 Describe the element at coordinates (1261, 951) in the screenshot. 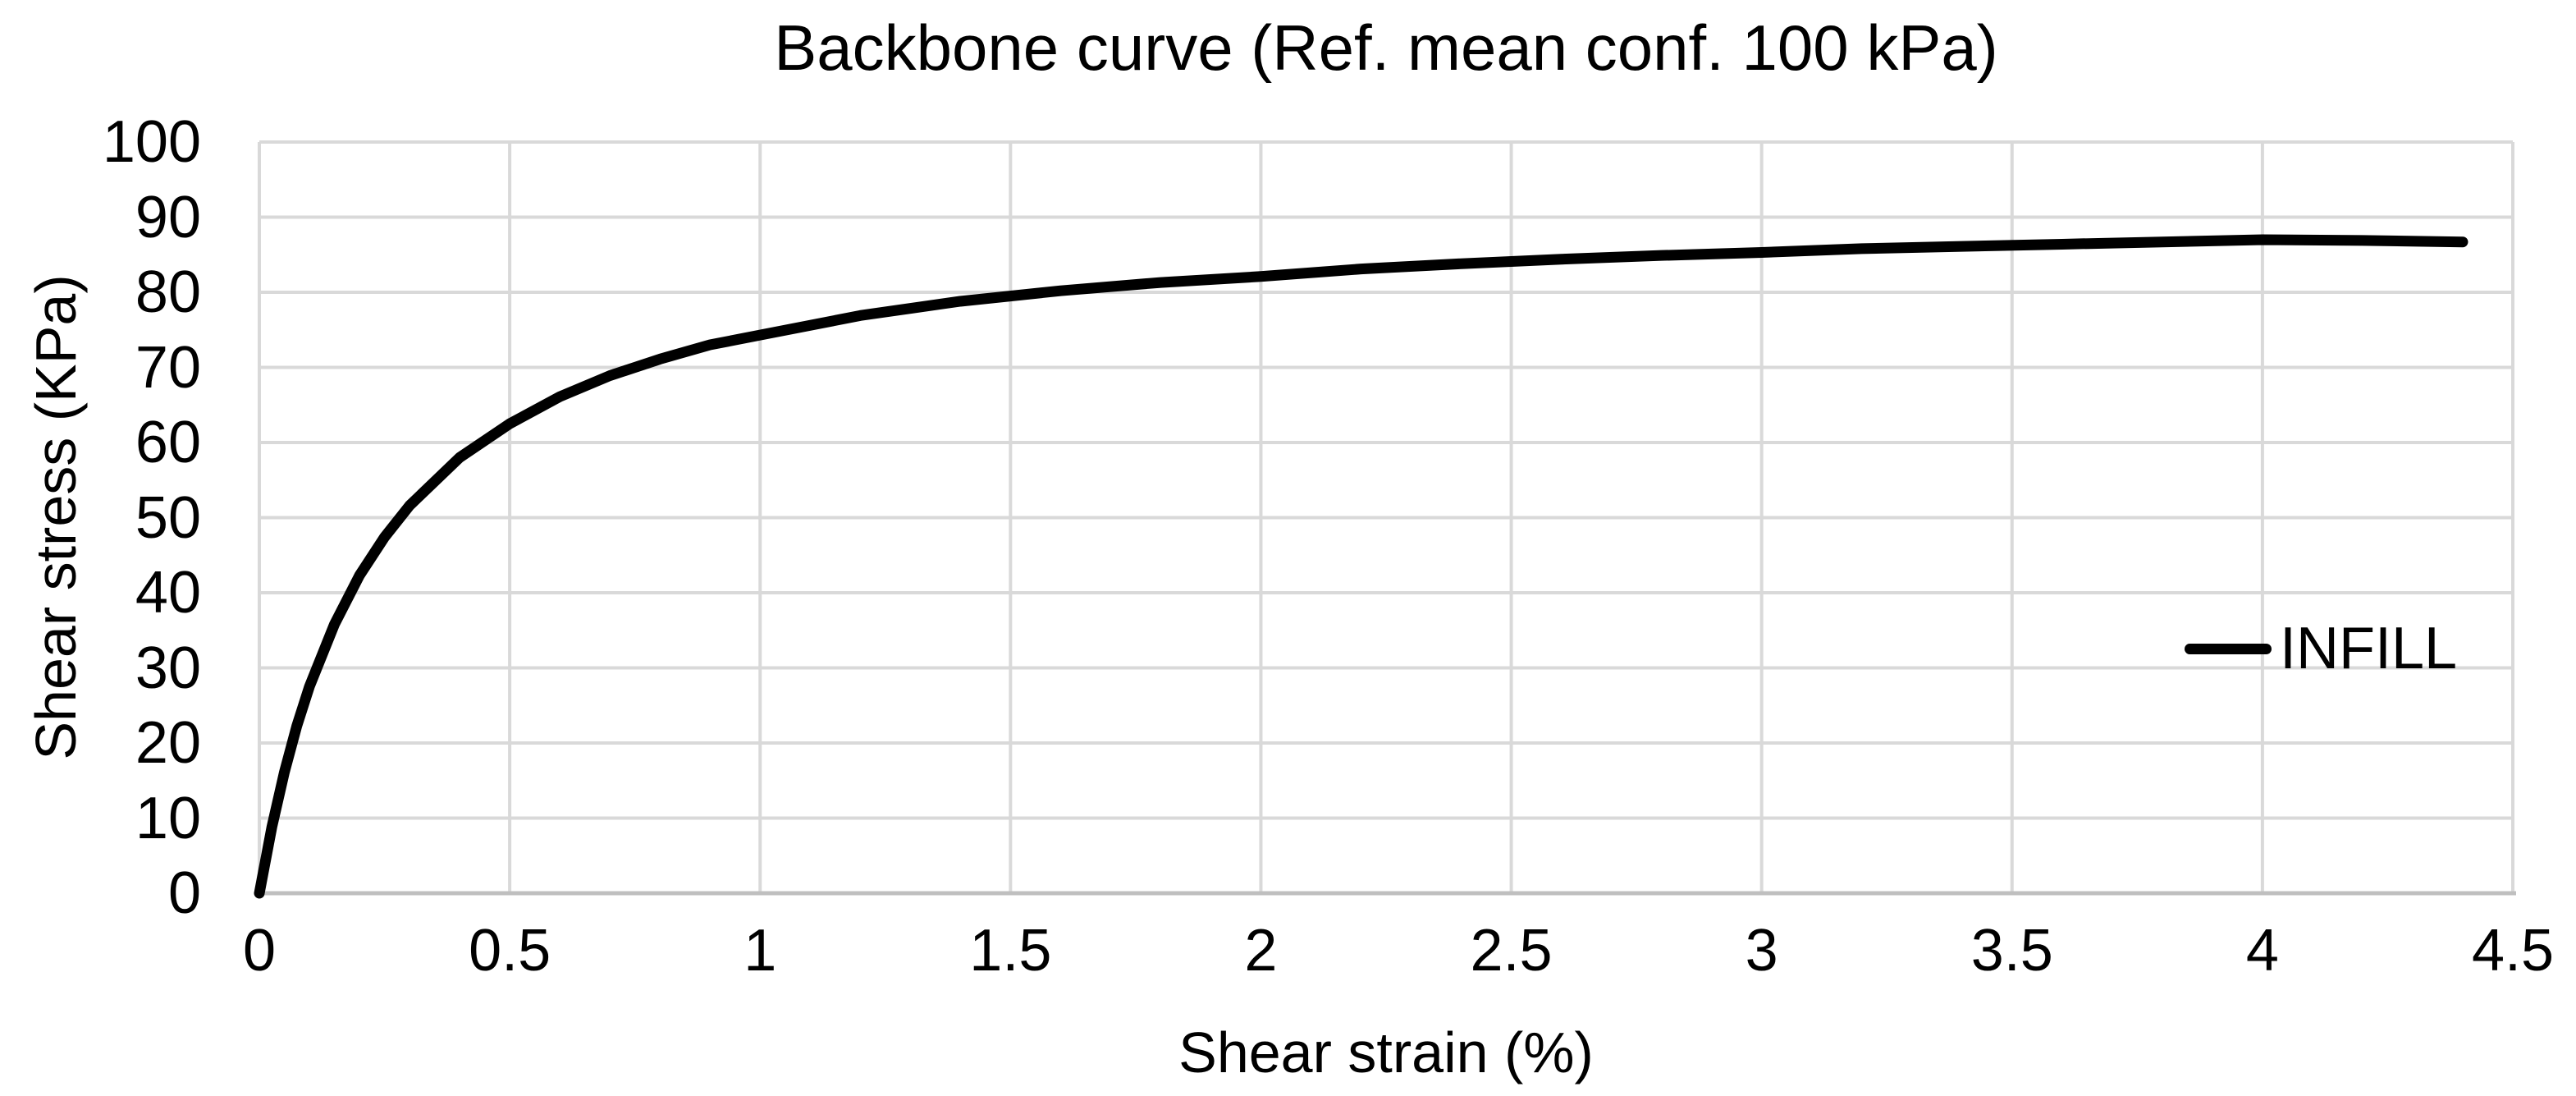

I see `x-tick-label: 2` at that location.